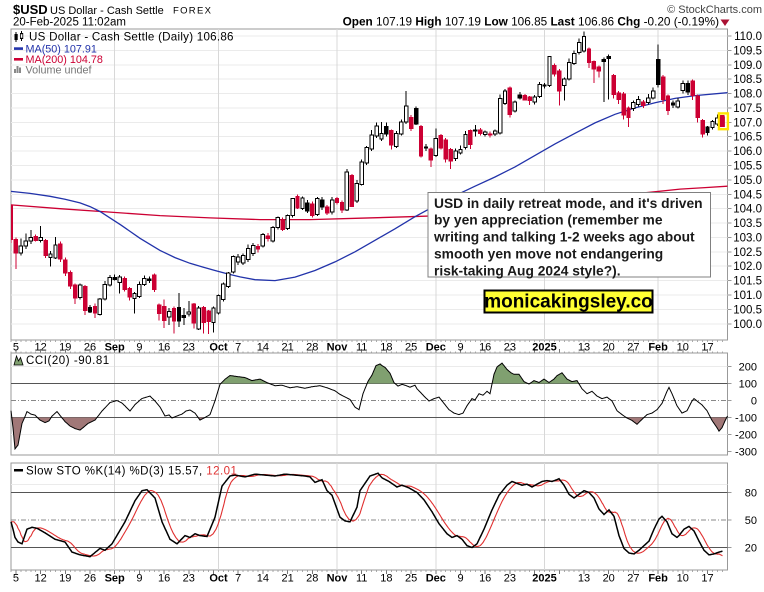  I want to click on svg-text: 106.5, so click(747, 138).